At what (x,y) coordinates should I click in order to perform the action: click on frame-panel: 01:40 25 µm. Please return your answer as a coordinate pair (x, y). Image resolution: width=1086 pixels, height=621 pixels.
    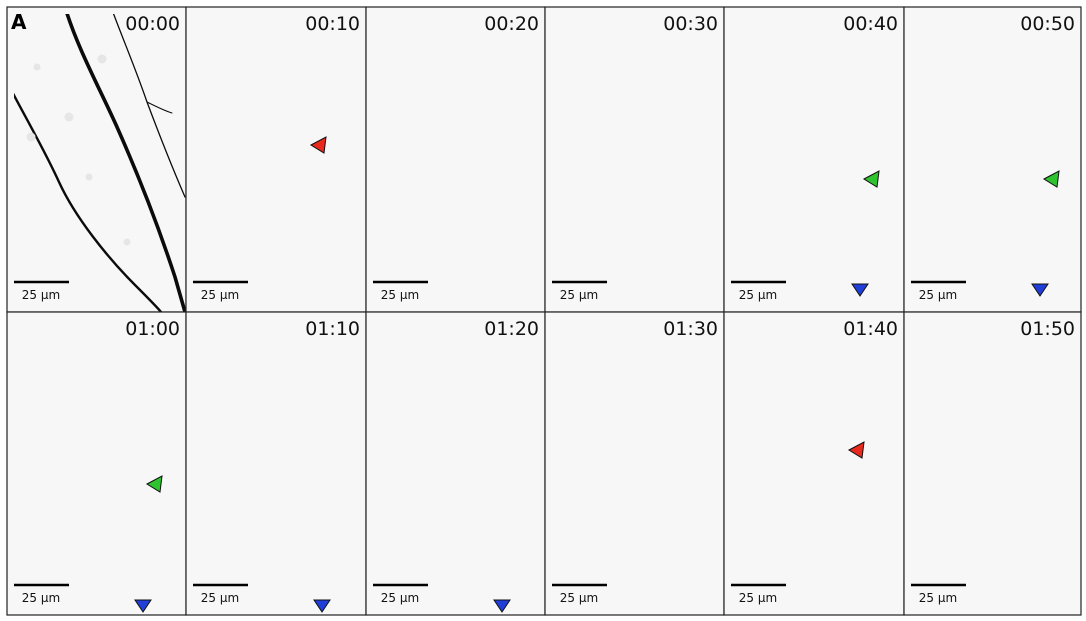
    Looking at the image, I should click on (814, 463).